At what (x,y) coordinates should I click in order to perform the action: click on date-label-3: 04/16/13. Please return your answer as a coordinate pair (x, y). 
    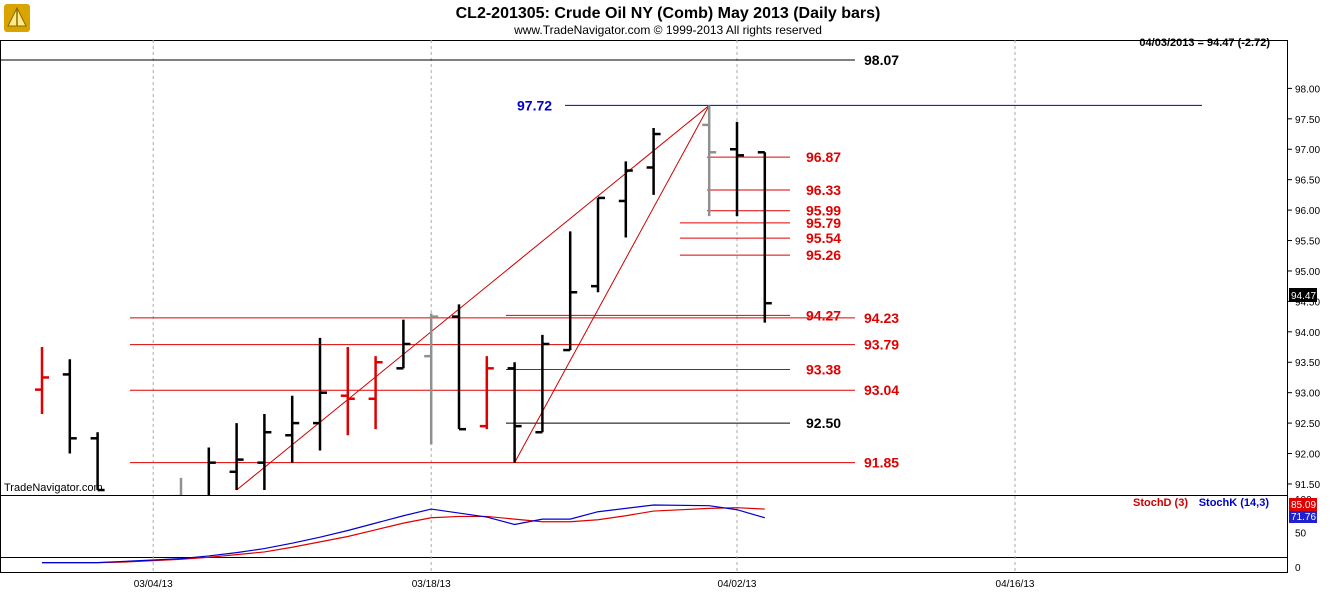
    Looking at the image, I should click on (1015, 584).